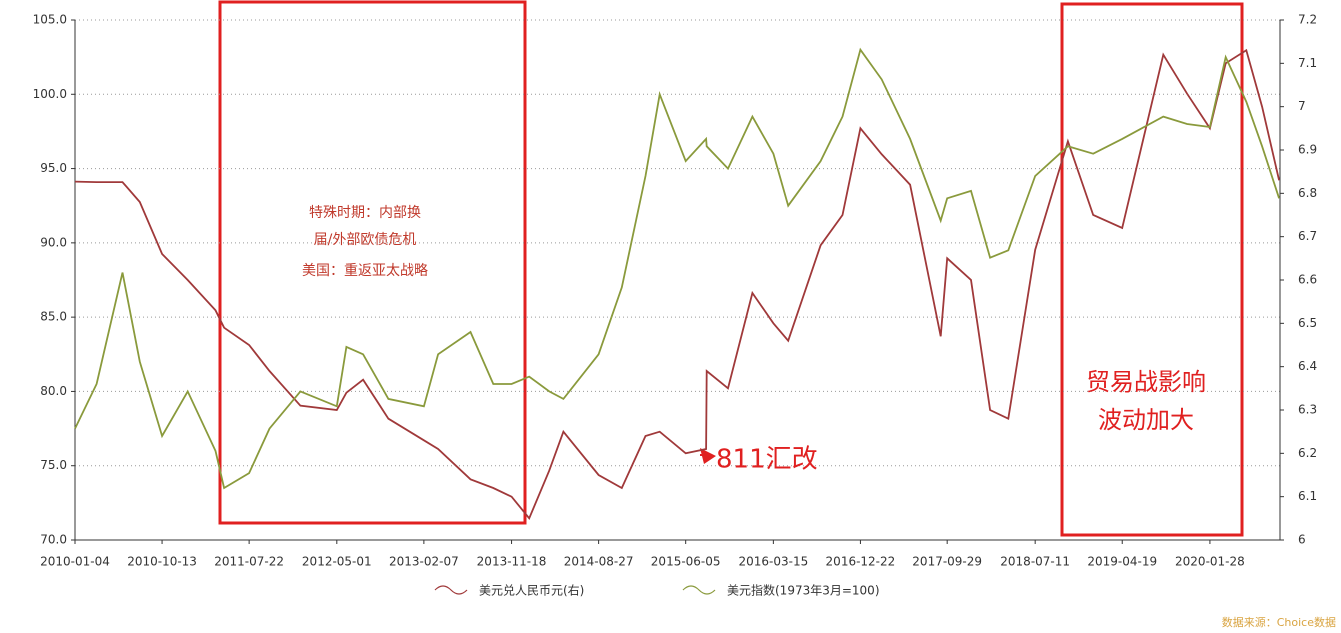 This screenshot has height=633, width=1341. What do you see at coordinates (1307, 496) in the screenshot?
I see `y2-tick-label: 6.1` at bounding box center [1307, 496].